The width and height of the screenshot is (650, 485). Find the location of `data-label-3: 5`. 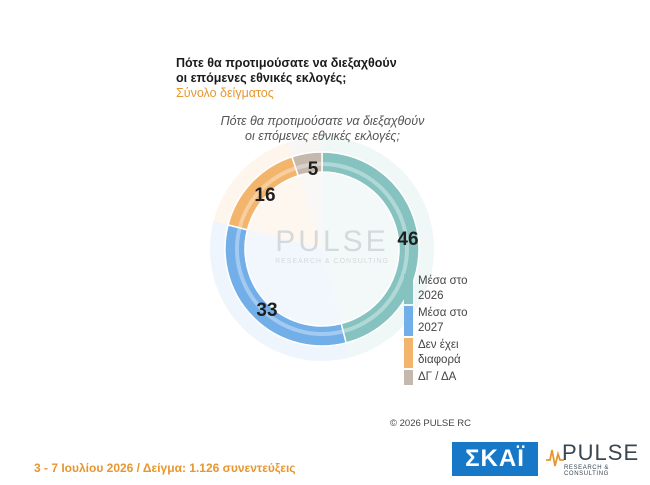

data-label-3: 5 is located at coordinates (313, 169).